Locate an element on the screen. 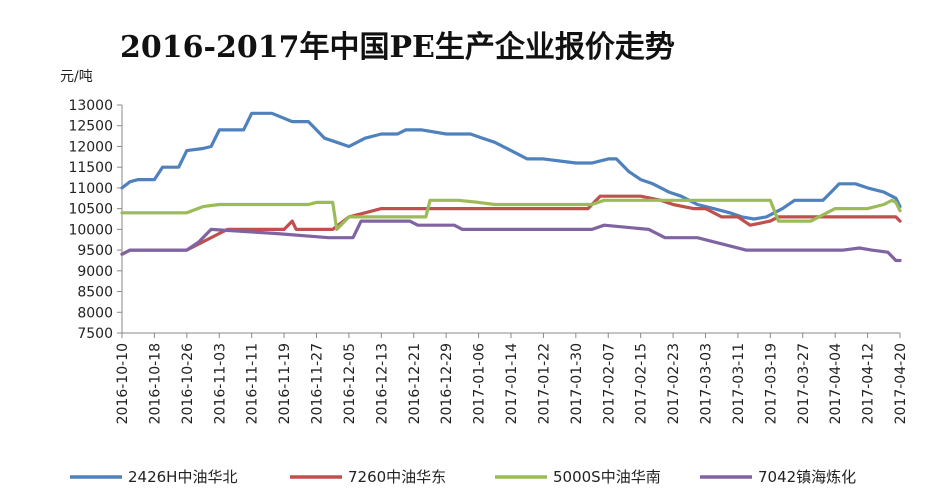 This screenshot has height=500, width=934. x-tick-label: 2017-01-14 is located at coordinates (512, 383).